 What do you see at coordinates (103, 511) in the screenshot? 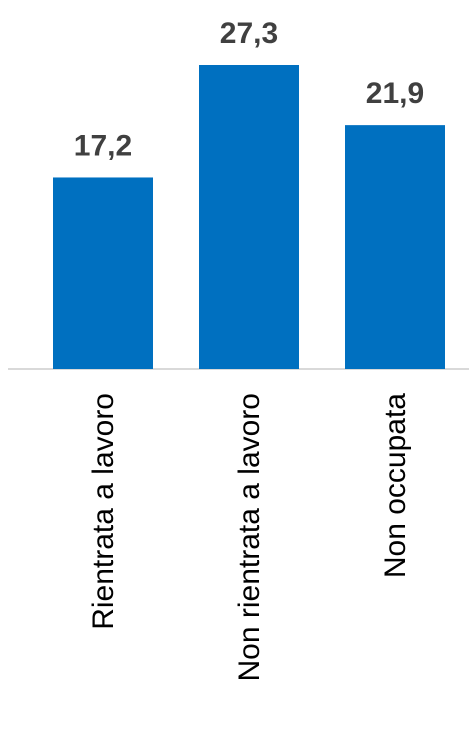
I see `category-label-1: Rientrata a lavoro` at bounding box center [103, 511].